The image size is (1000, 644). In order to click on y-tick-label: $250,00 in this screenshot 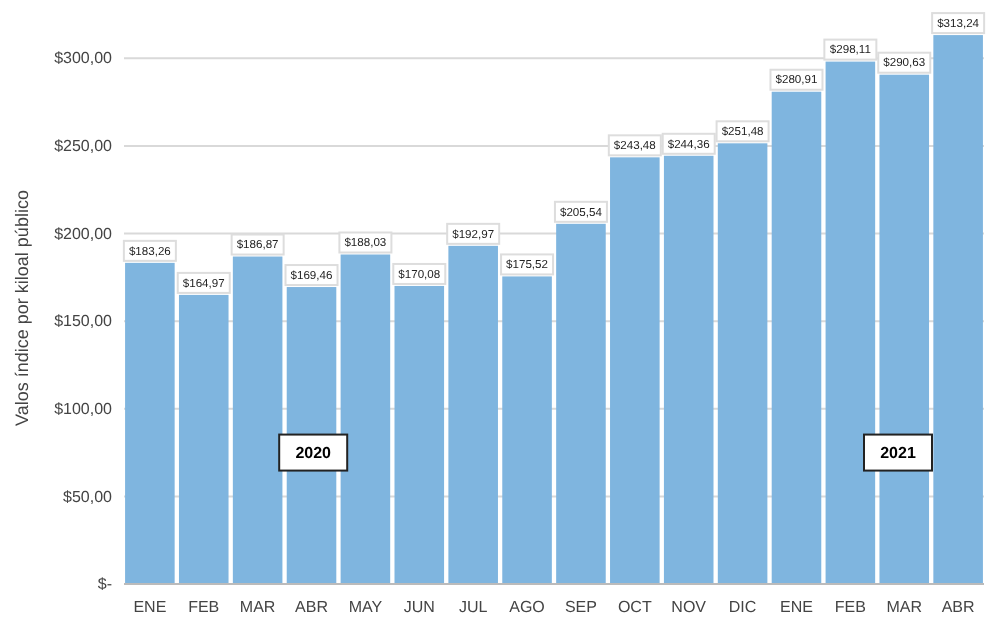, I will do `click(84, 146)`.